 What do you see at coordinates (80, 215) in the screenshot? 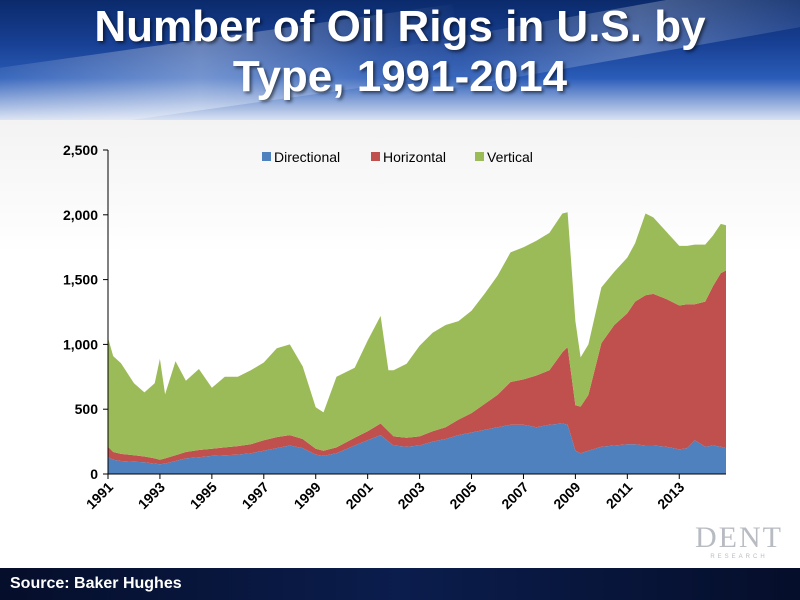
I see `y-tick-label: 2,000` at bounding box center [80, 215].